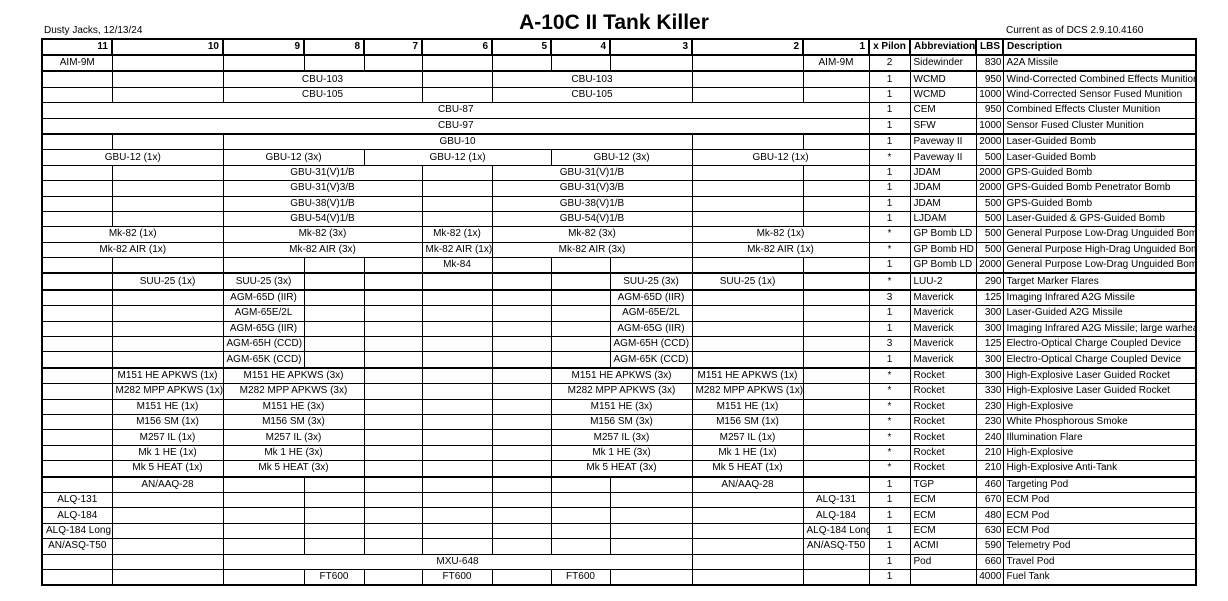  What do you see at coordinates (747, 469) in the screenshot?
I see `weapon-cell: Mk 5 HEAT (1x)` at bounding box center [747, 469].